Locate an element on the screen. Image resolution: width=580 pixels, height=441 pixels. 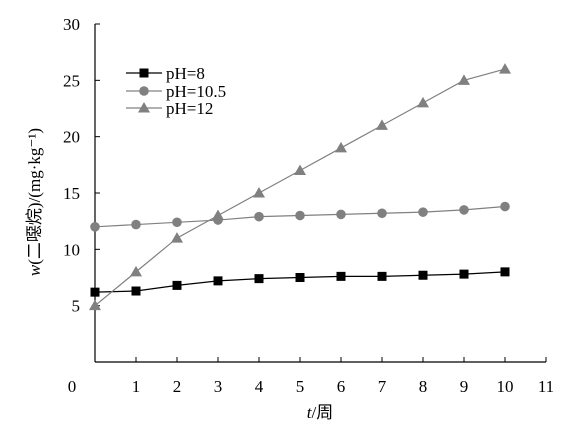
legend-label: pH=8 is located at coordinates (185, 73).